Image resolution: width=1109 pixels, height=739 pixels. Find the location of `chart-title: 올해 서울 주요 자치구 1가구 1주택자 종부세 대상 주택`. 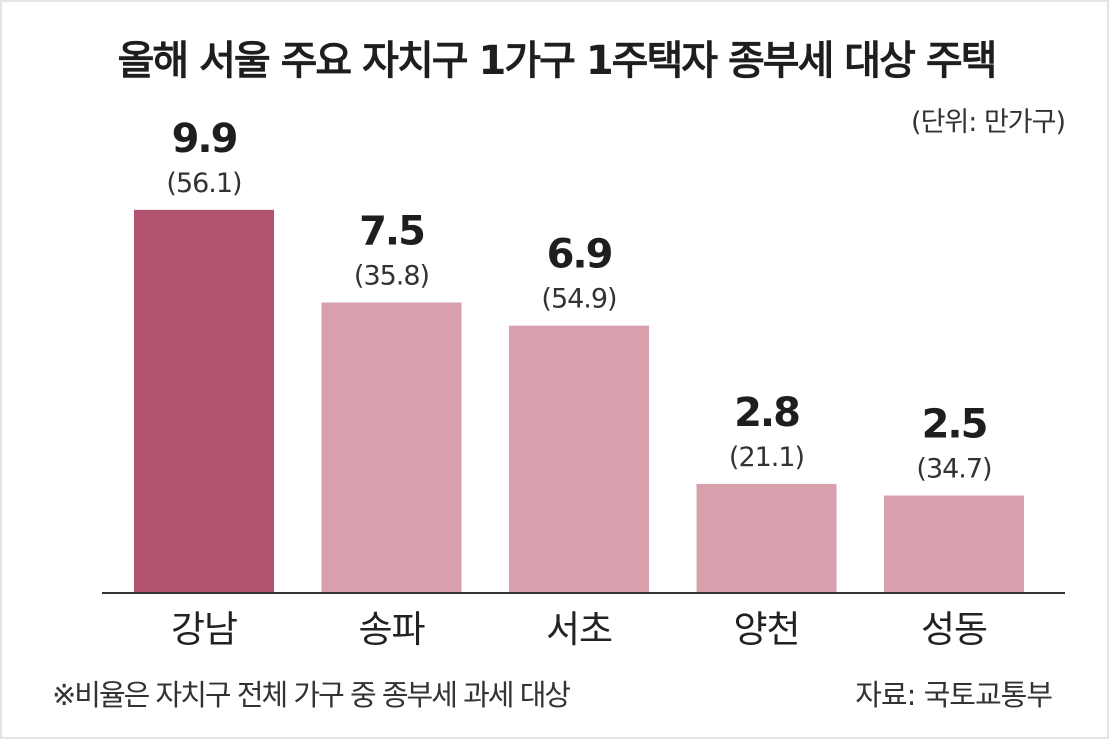

chart-title: 올해 서울 주요 자치구 1가구 1주택자 종부세 대상 주택 is located at coordinates (557, 61).